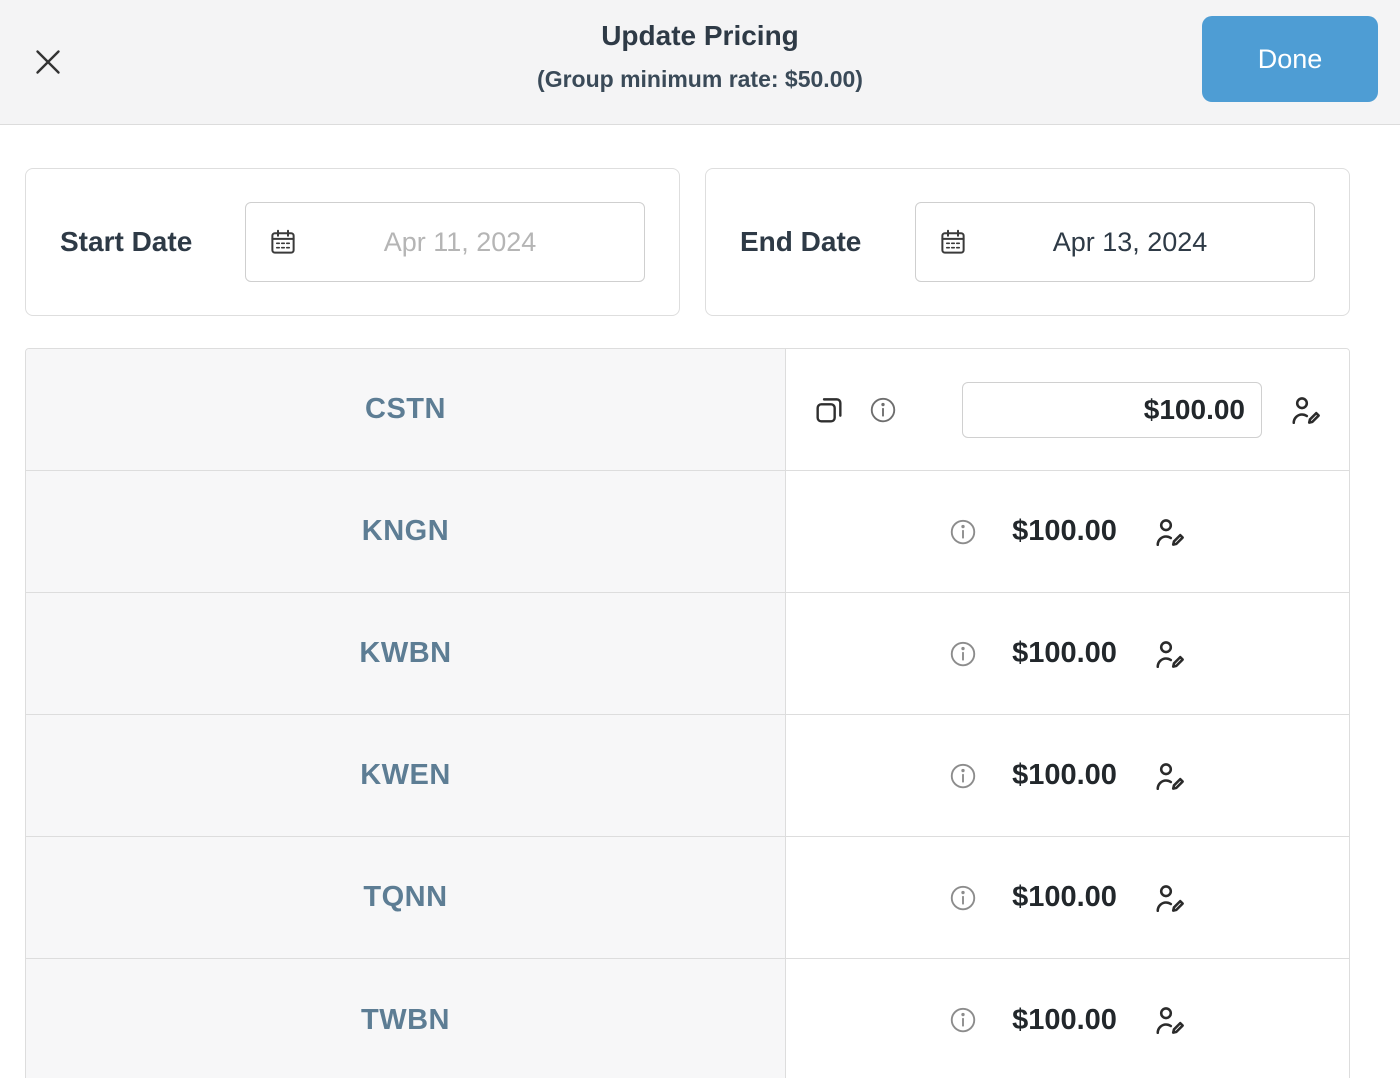  Describe the element at coordinates (687, 410) in the screenshot. I see `table-row: CSTN` at that location.